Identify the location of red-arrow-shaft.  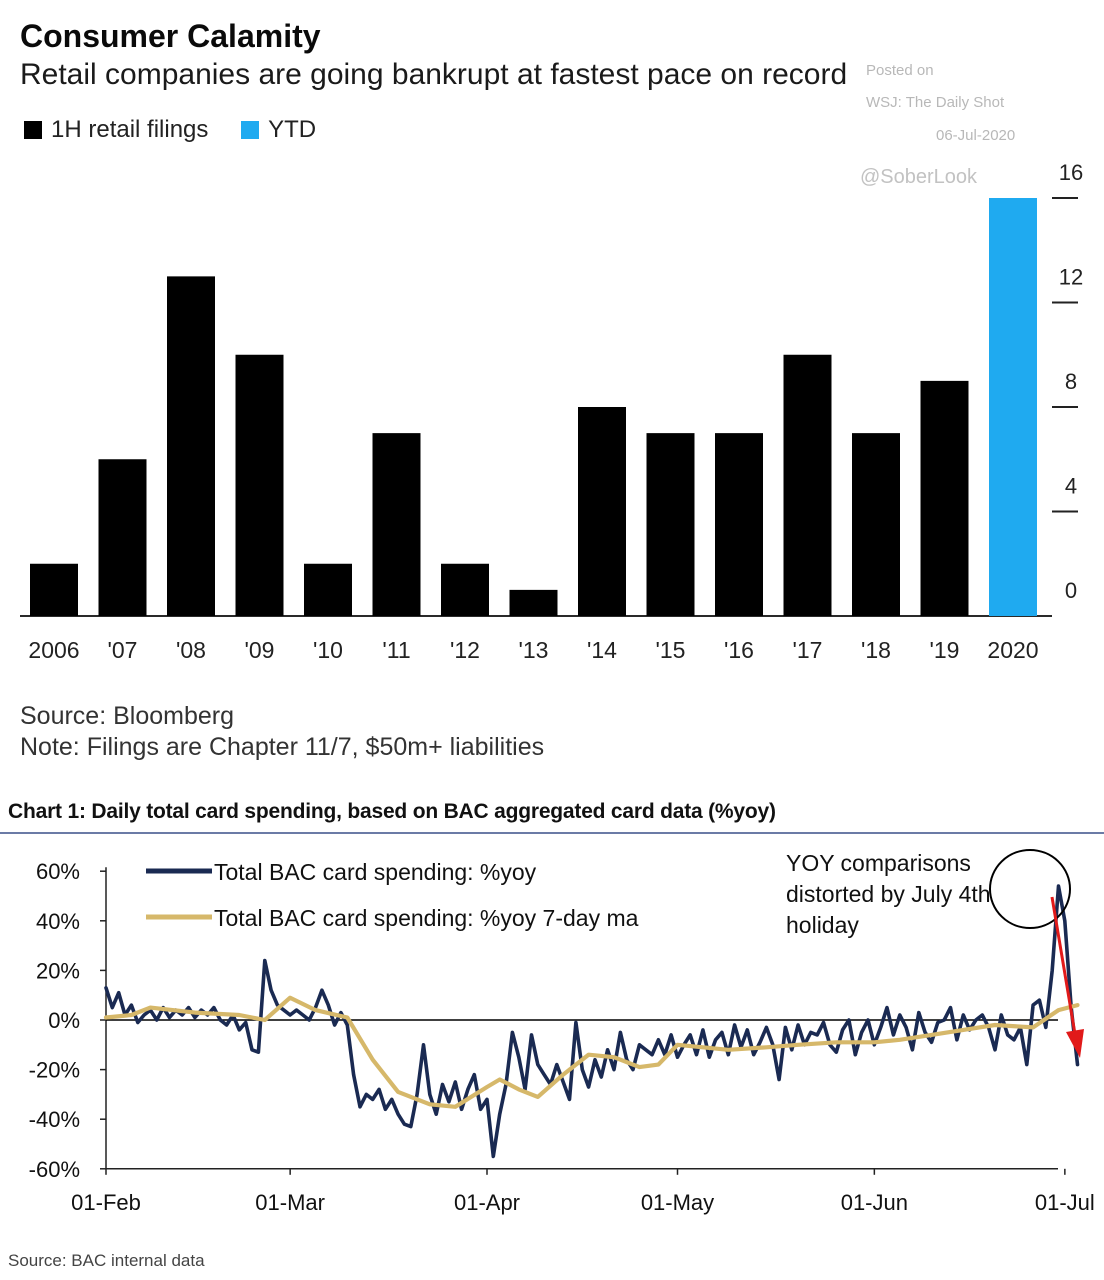
(1063, 965).